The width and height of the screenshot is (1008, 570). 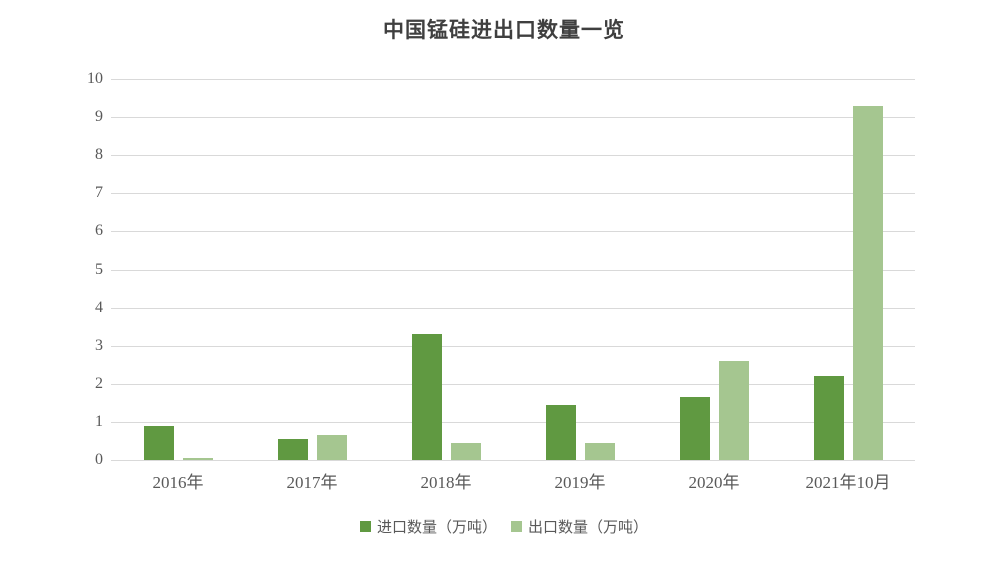 What do you see at coordinates (99, 307) in the screenshot?
I see `y-tick-label-4: 4` at bounding box center [99, 307].